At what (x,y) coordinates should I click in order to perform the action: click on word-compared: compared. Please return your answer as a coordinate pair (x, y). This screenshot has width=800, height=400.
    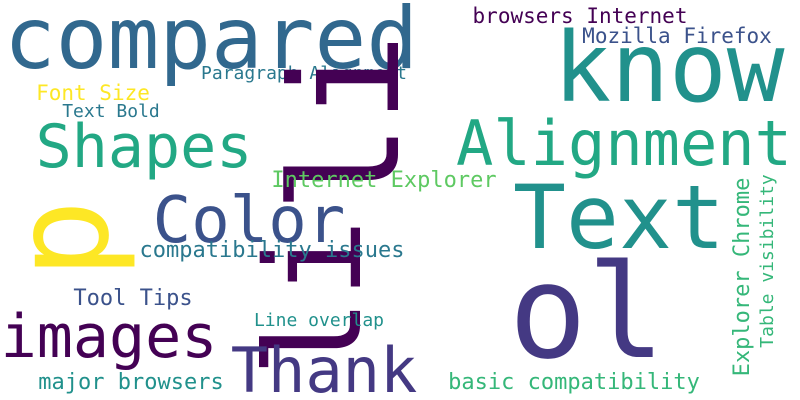
    Looking at the image, I should click on (211, 44).